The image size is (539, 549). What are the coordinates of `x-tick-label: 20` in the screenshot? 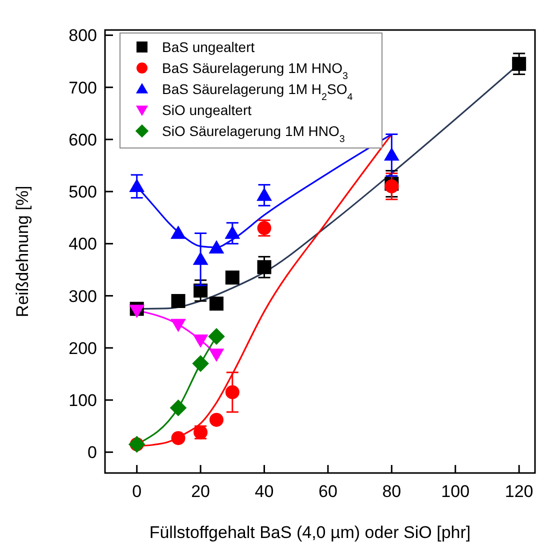 It's located at (200, 491).